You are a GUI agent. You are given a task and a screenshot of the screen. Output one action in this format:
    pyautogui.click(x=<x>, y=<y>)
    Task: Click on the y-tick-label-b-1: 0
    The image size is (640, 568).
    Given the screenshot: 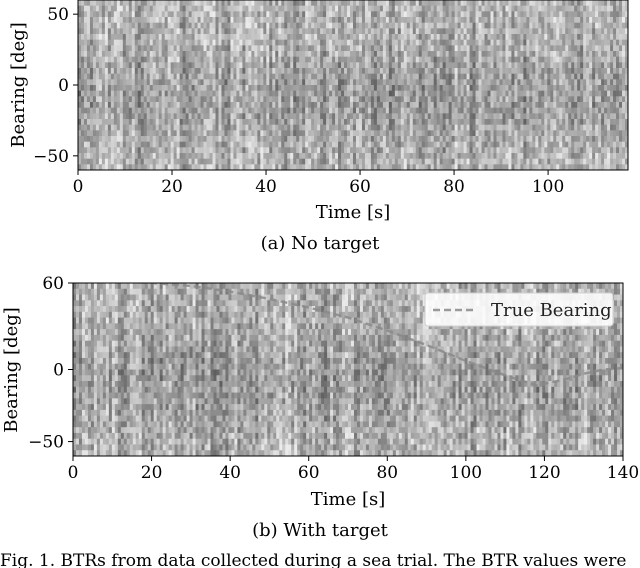 What is the action you would take?
    pyautogui.click(x=58, y=371)
    